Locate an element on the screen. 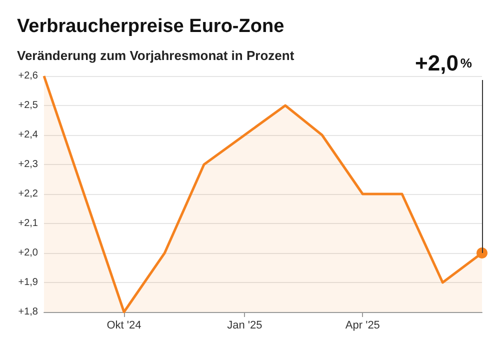 The height and width of the screenshot is (360, 500). y-tick-label: +1,9 is located at coordinates (28, 282).